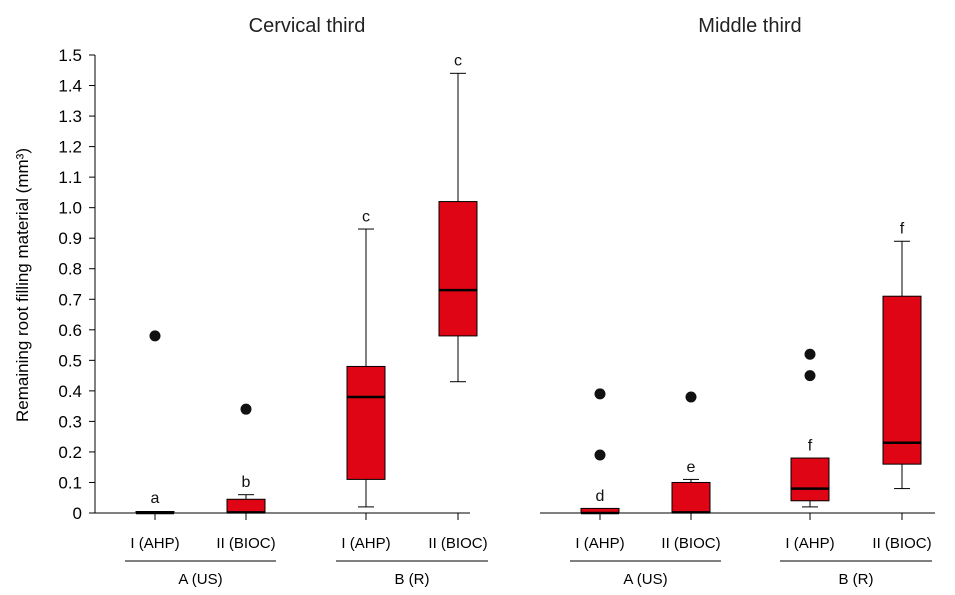 The width and height of the screenshot is (955, 595). Describe the element at coordinates (70, 55) in the screenshot. I see `y-tick-label: 1.5` at that location.